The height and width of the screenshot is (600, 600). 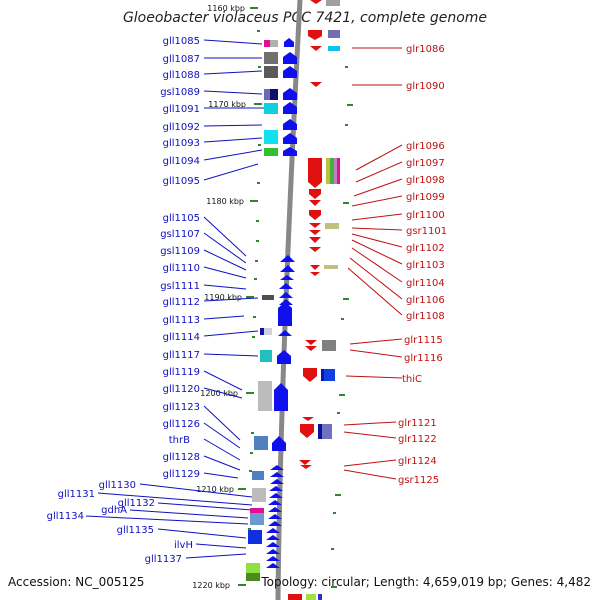 What do you see at coordinates (418, 480) in the screenshot?
I see `gene-label: gsr1125` at bounding box center [418, 480].